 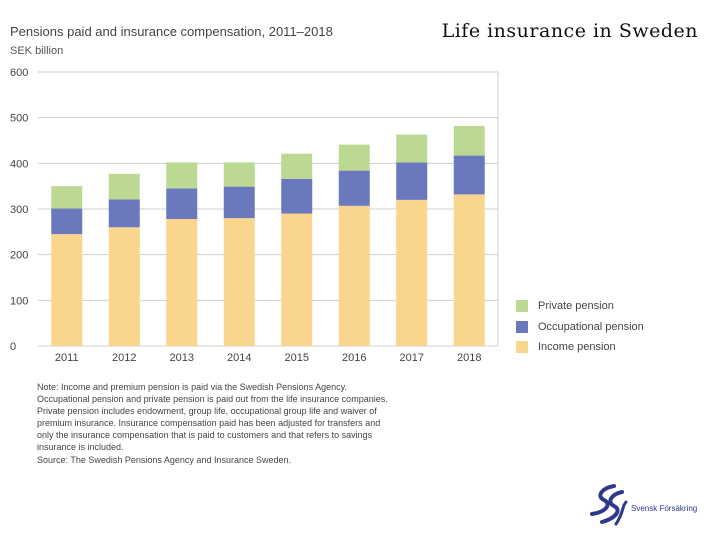 What do you see at coordinates (67, 358) in the screenshot?
I see `x-tick-label: 2011` at bounding box center [67, 358].